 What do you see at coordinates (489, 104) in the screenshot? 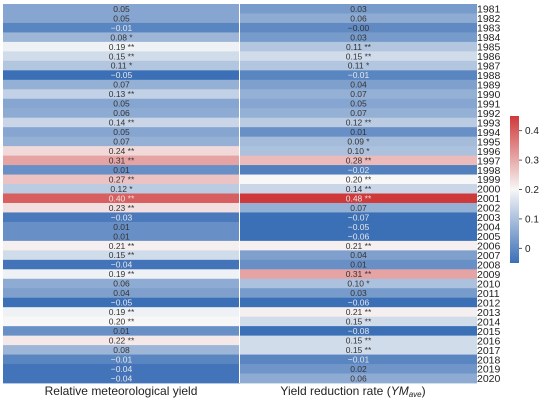
I see `year-tick-label: 1991` at bounding box center [489, 104].